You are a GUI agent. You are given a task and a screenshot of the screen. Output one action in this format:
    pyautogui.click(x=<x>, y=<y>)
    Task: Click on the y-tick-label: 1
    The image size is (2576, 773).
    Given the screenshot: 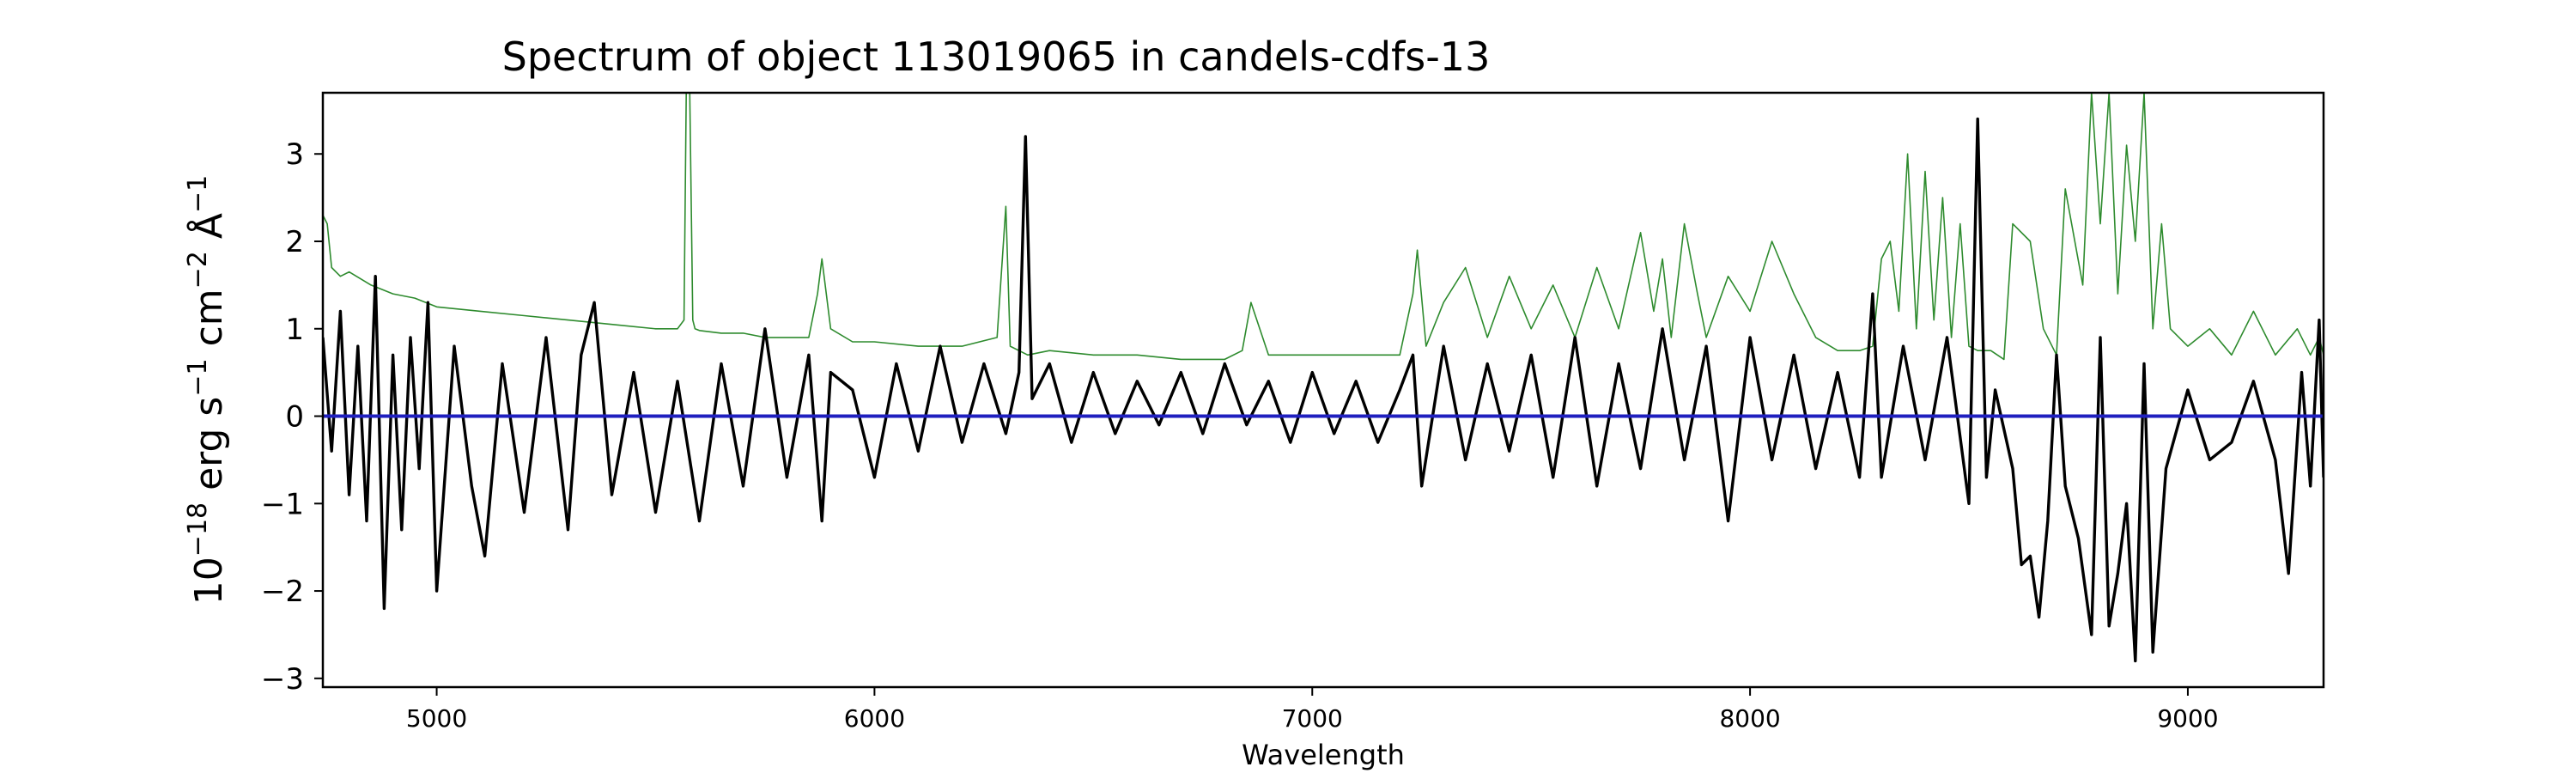 What is the action you would take?
    pyautogui.click(x=294, y=330)
    